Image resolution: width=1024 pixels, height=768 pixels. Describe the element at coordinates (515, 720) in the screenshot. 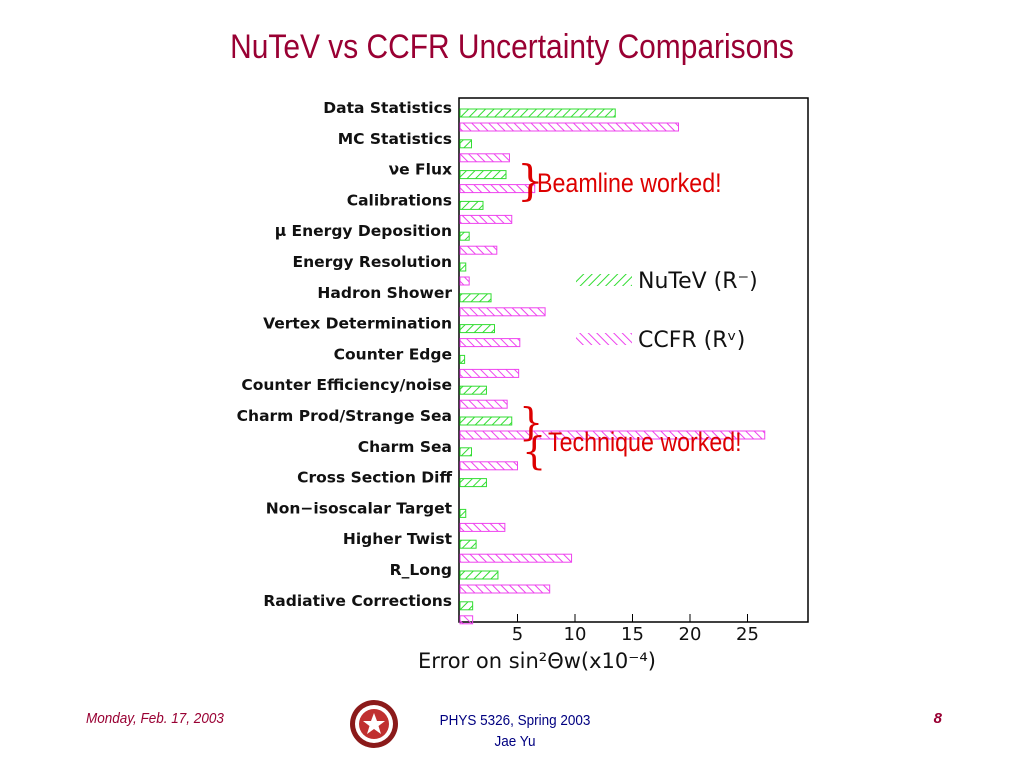

I see `footer-course-title: PHYS 5326, Spring 2003` at that location.